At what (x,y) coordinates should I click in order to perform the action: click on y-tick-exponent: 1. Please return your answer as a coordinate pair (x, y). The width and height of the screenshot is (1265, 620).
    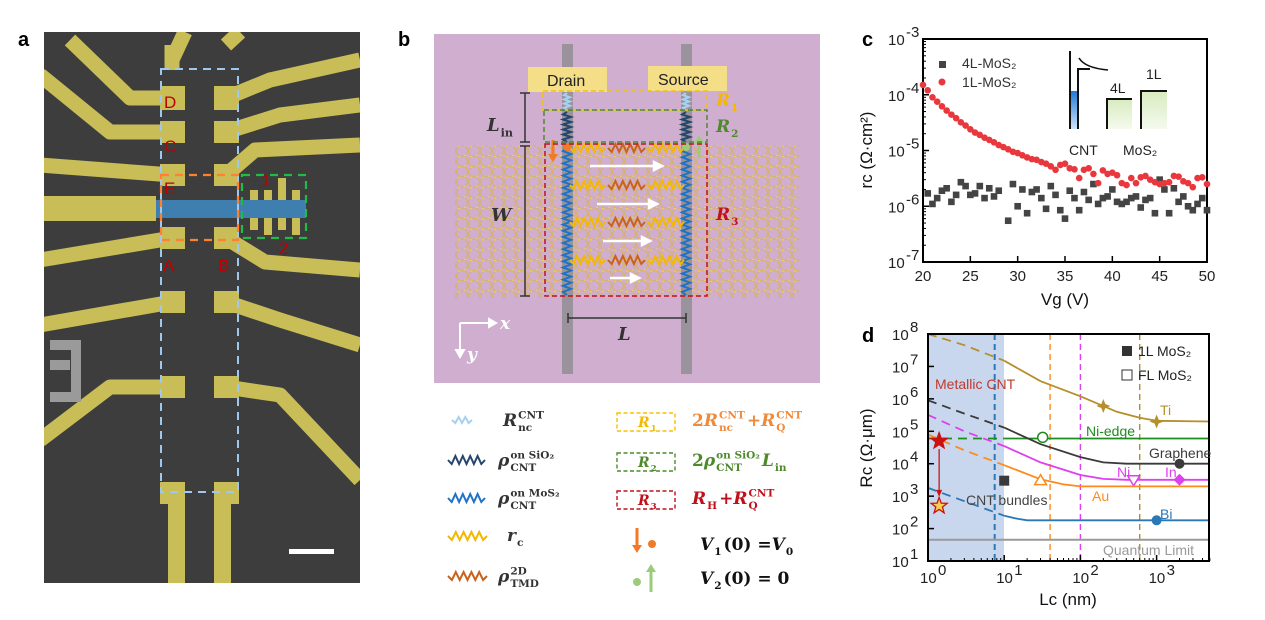
    Looking at the image, I should click on (914, 554).